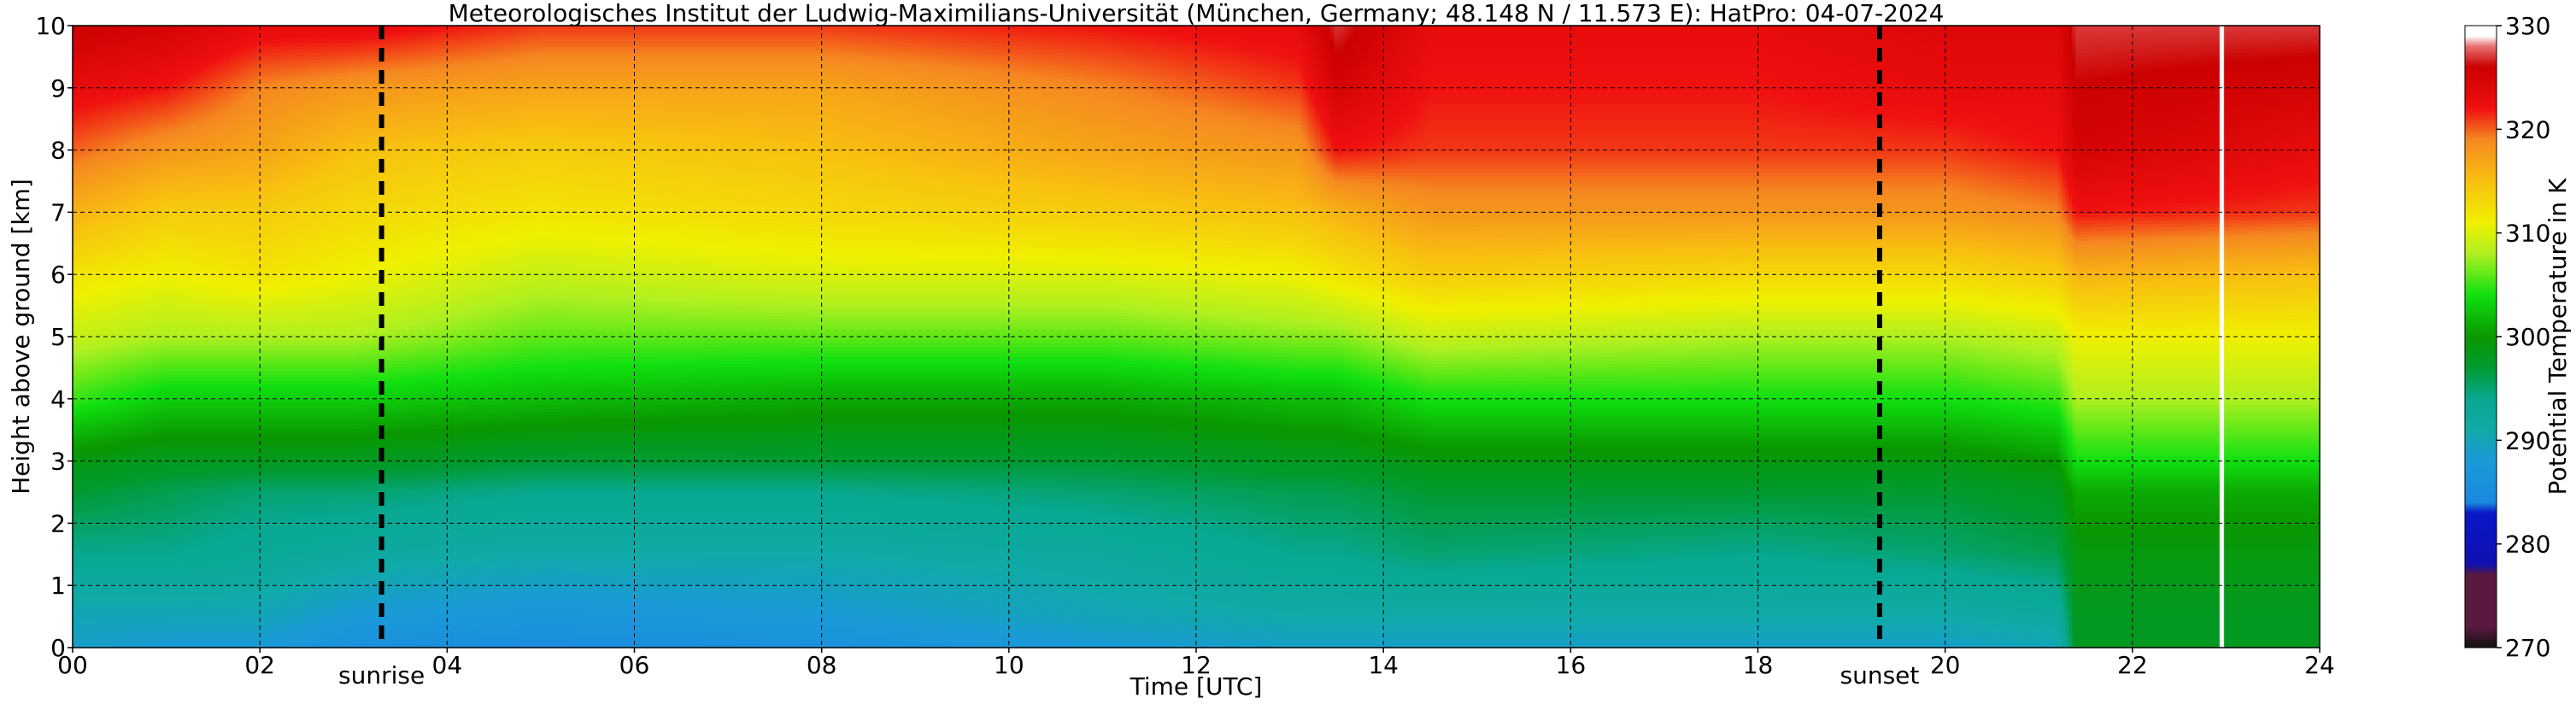  Describe the element at coordinates (634, 665) in the screenshot. I see `x-tick-label: 06` at that location.